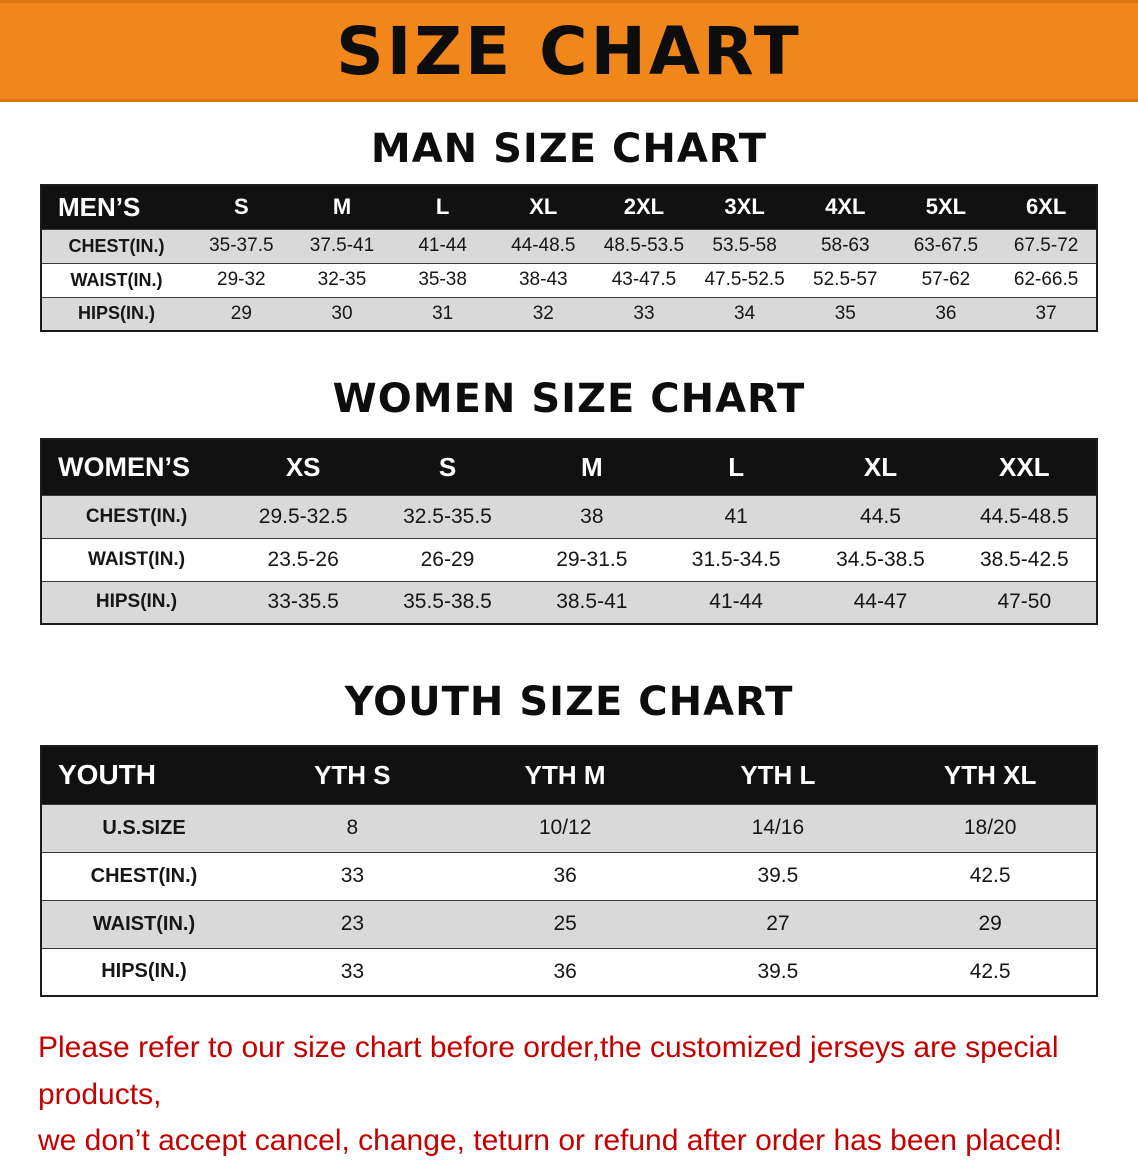 The image size is (1138, 1165). I want to click on size-header-cell: 2XL, so click(644, 207).